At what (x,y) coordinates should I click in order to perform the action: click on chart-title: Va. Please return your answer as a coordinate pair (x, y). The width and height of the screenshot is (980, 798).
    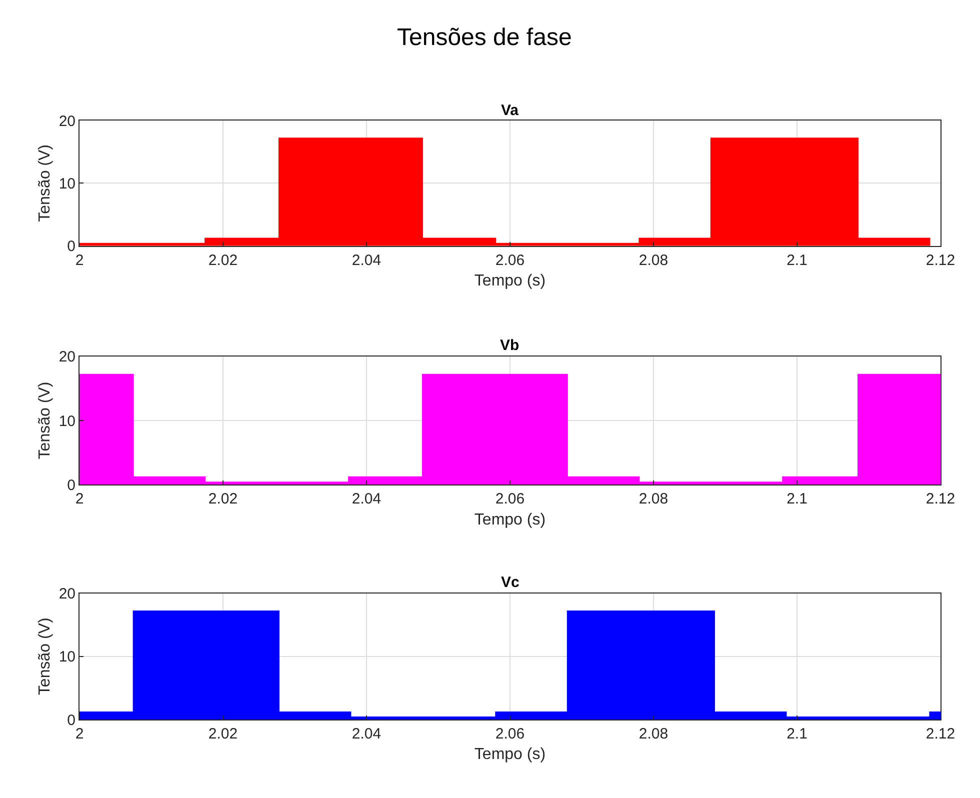
    Looking at the image, I should click on (510, 110).